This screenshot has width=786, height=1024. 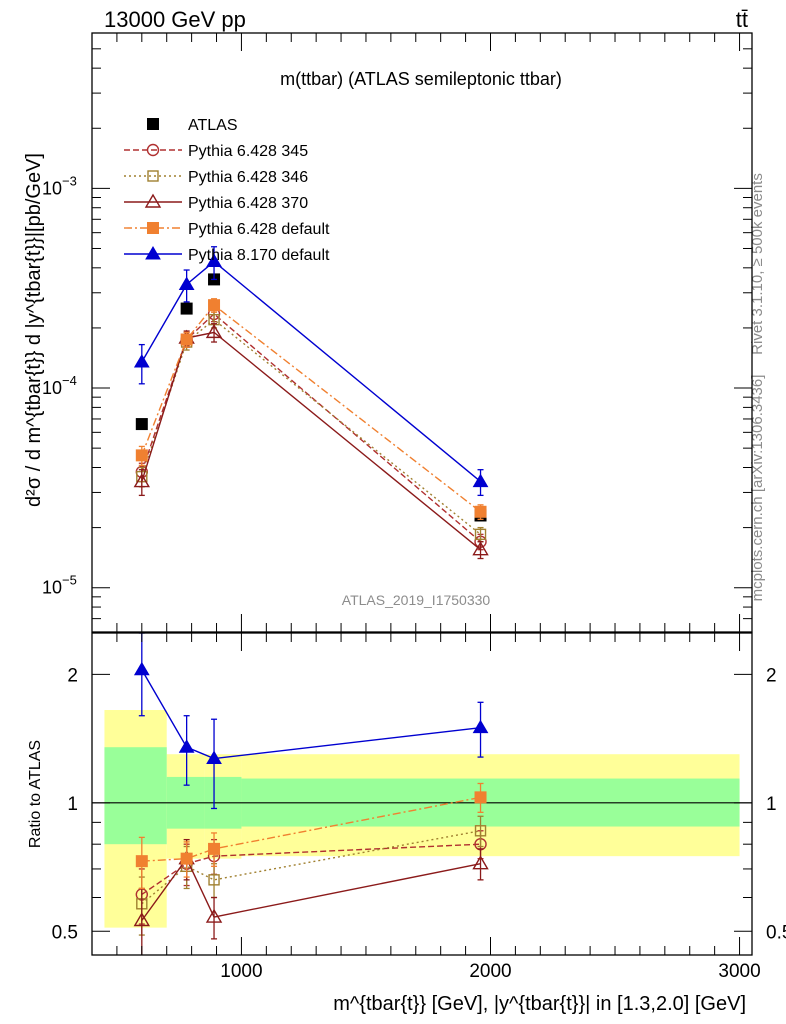 What do you see at coordinates (490, 971) in the screenshot?
I see `ratio-xtick-label-1: 2000` at bounding box center [490, 971].